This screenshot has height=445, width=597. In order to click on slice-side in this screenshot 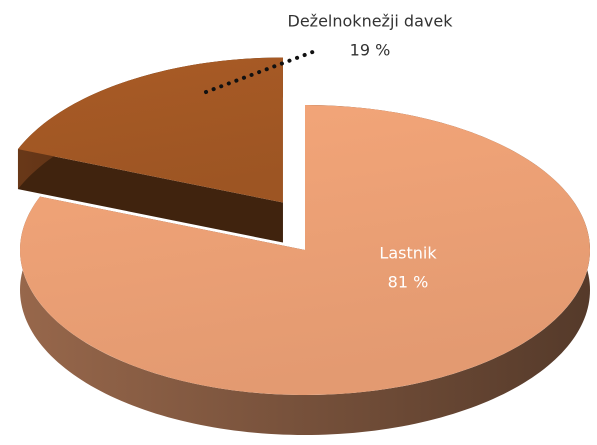, I will do `click(150, 196)`.